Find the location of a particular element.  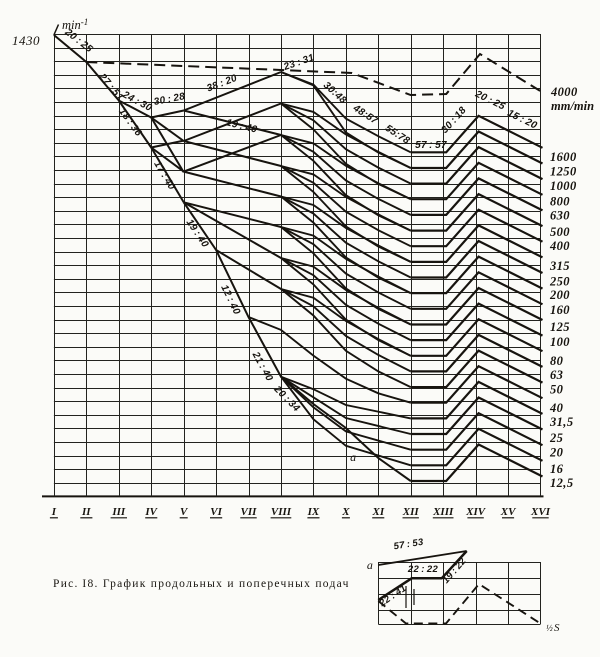

svg-text: IX is located at coordinates (313, 512).